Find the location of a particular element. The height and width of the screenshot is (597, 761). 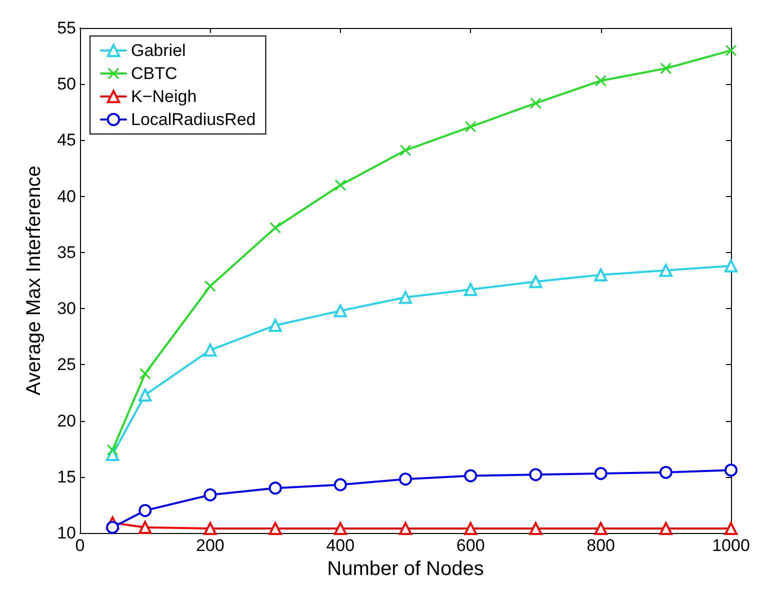

y-tick-label: 30 is located at coordinates (66, 308).